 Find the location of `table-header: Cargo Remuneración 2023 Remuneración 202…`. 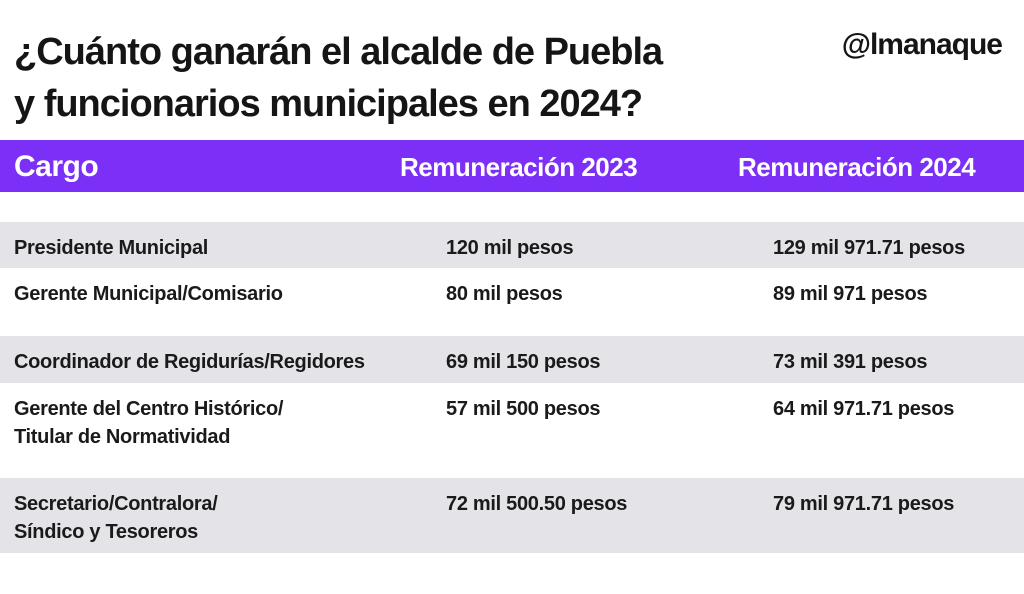

table-header: Cargo Remuneración 2023 Remuneración 202… is located at coordinates (512, 166).